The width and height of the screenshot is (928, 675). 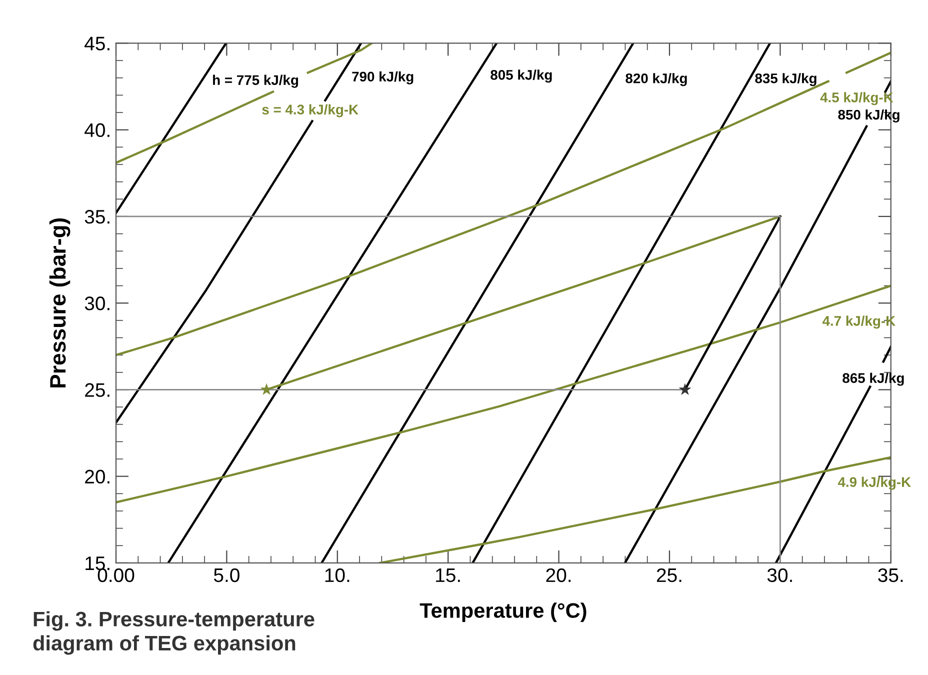 I want to click on y-tick-label: 35., so click(x=97, y=217).